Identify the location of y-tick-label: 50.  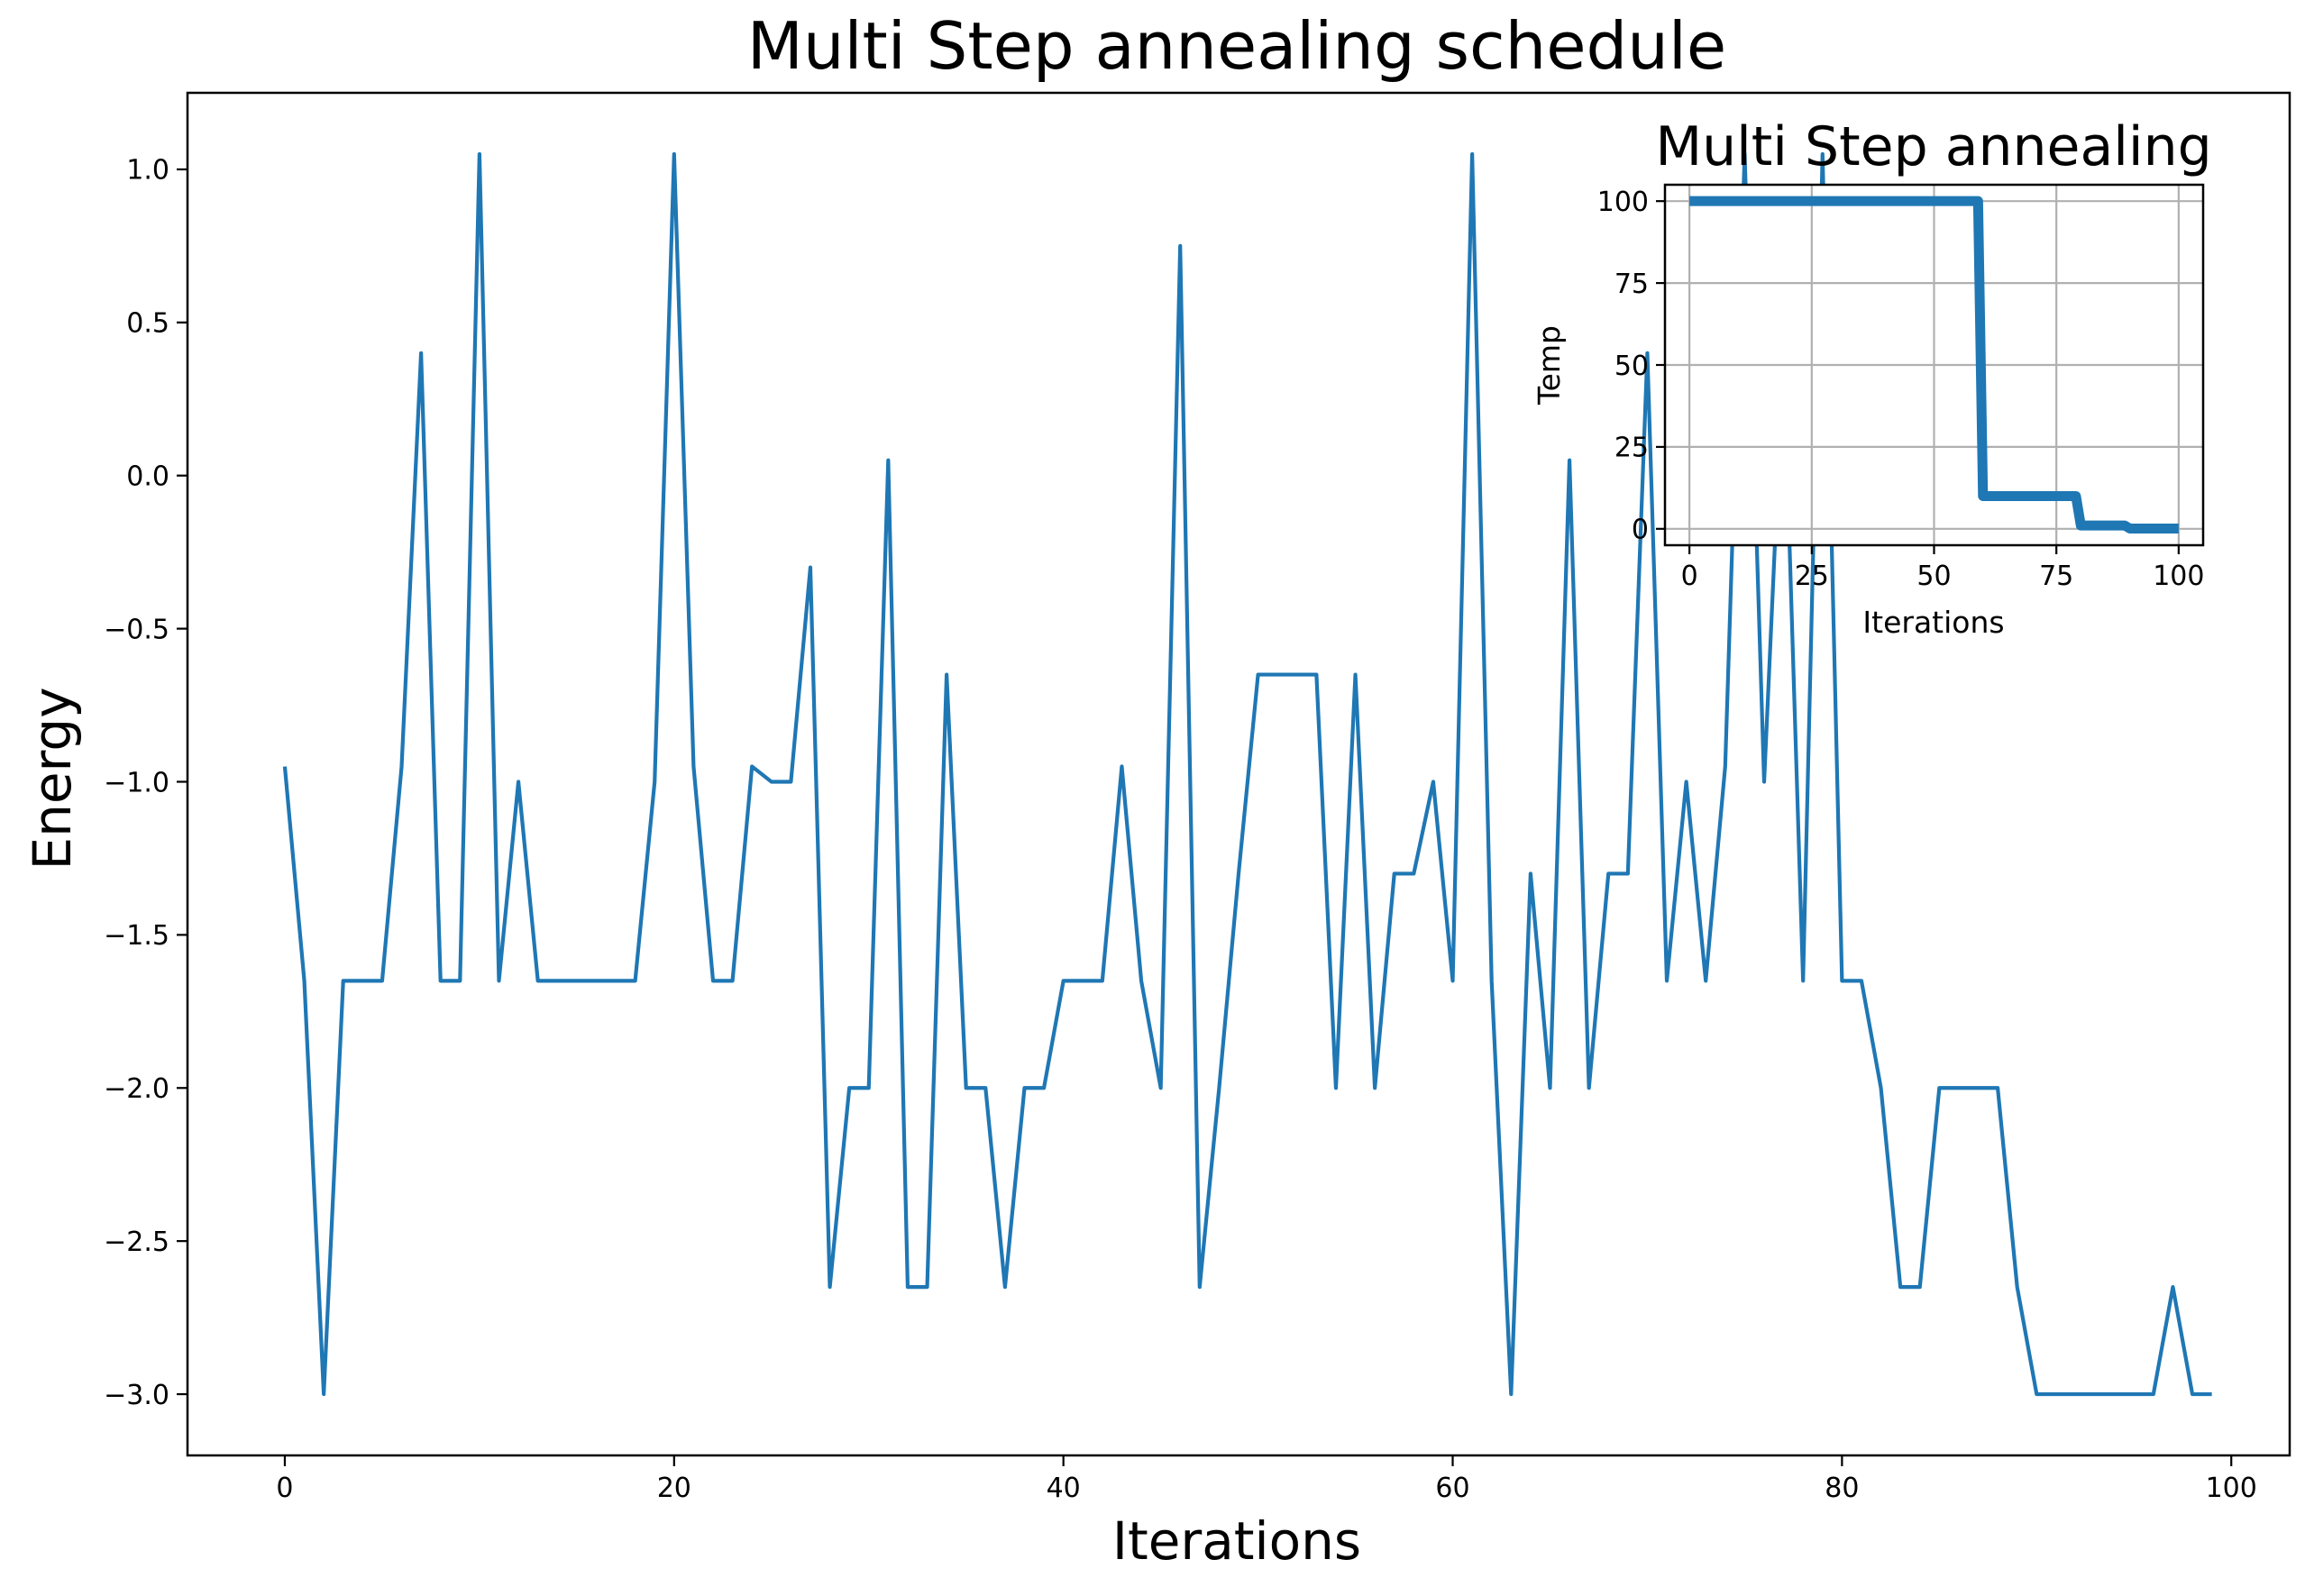
(1631, 366).